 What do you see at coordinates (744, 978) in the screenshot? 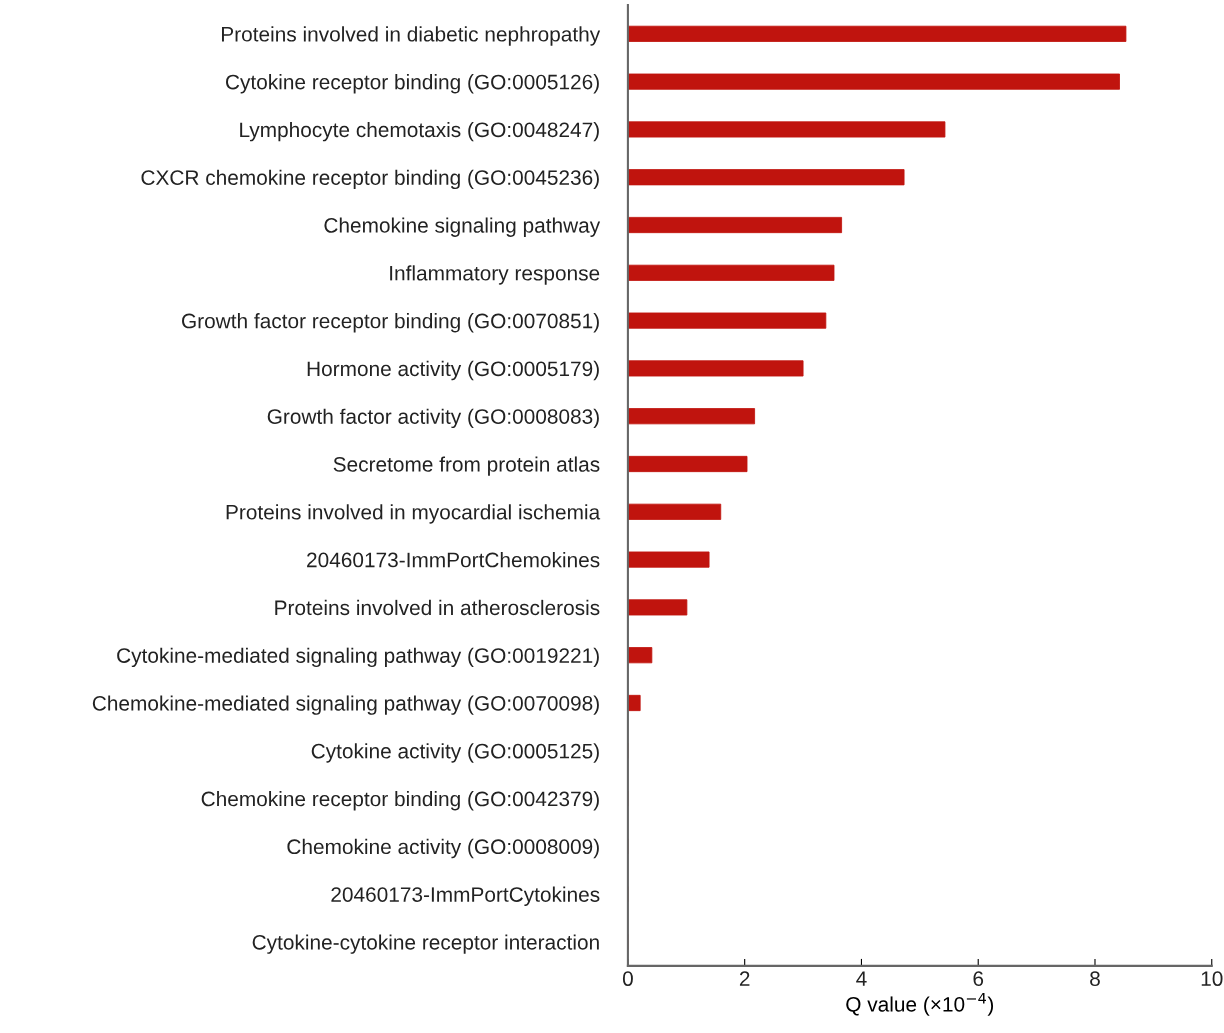
I see `x-tick-label: 2` at bounding box center [744, 978].